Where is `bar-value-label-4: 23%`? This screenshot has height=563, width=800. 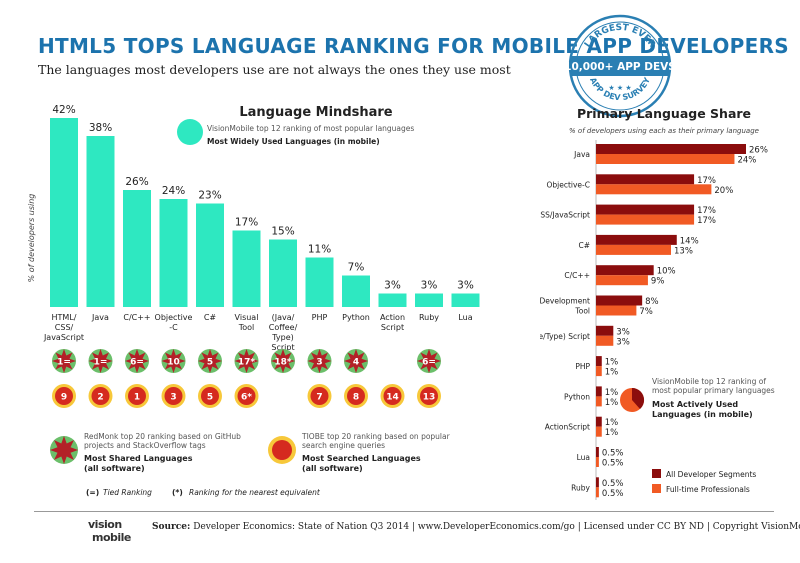 bar-value-label-4: 23% is located at coordinates (209, 196).